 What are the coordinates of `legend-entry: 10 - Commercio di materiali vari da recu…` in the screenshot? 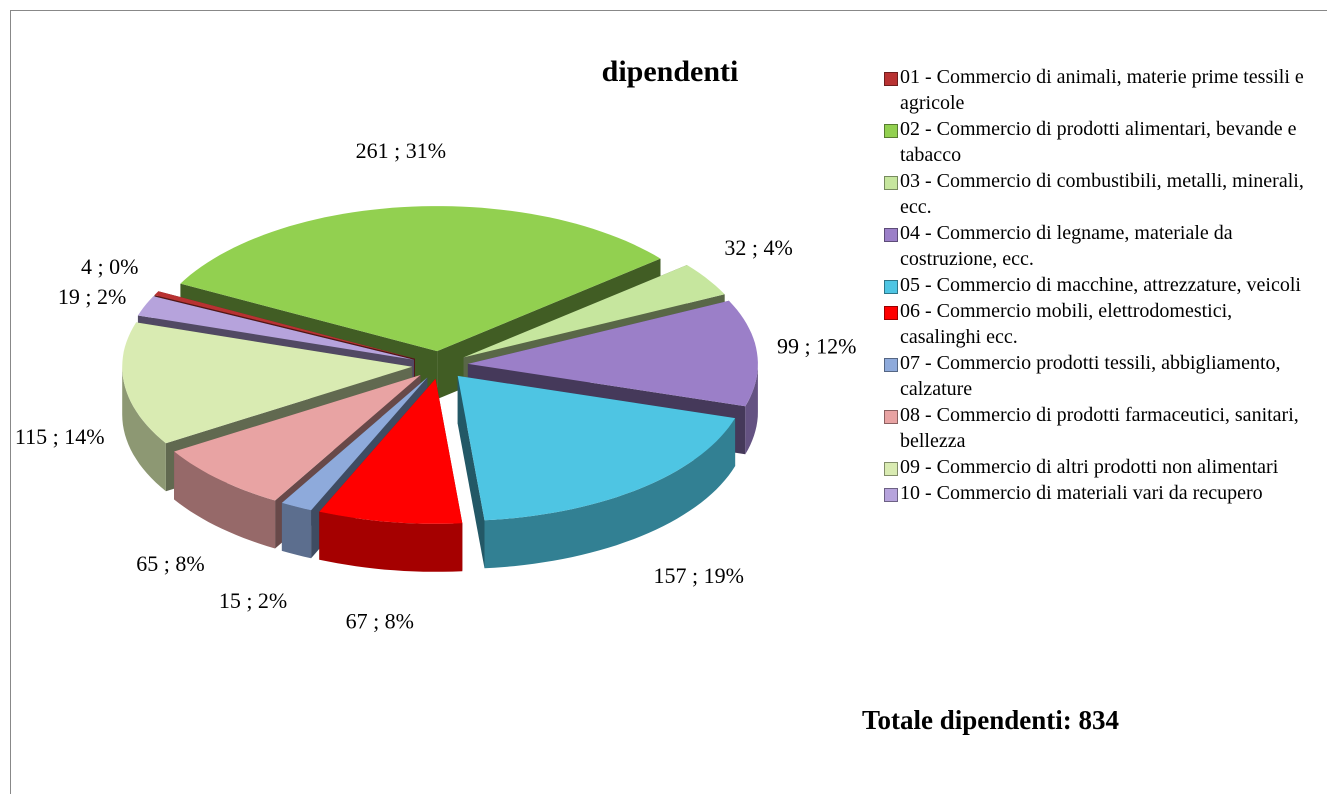 It's located at (1094, 493).